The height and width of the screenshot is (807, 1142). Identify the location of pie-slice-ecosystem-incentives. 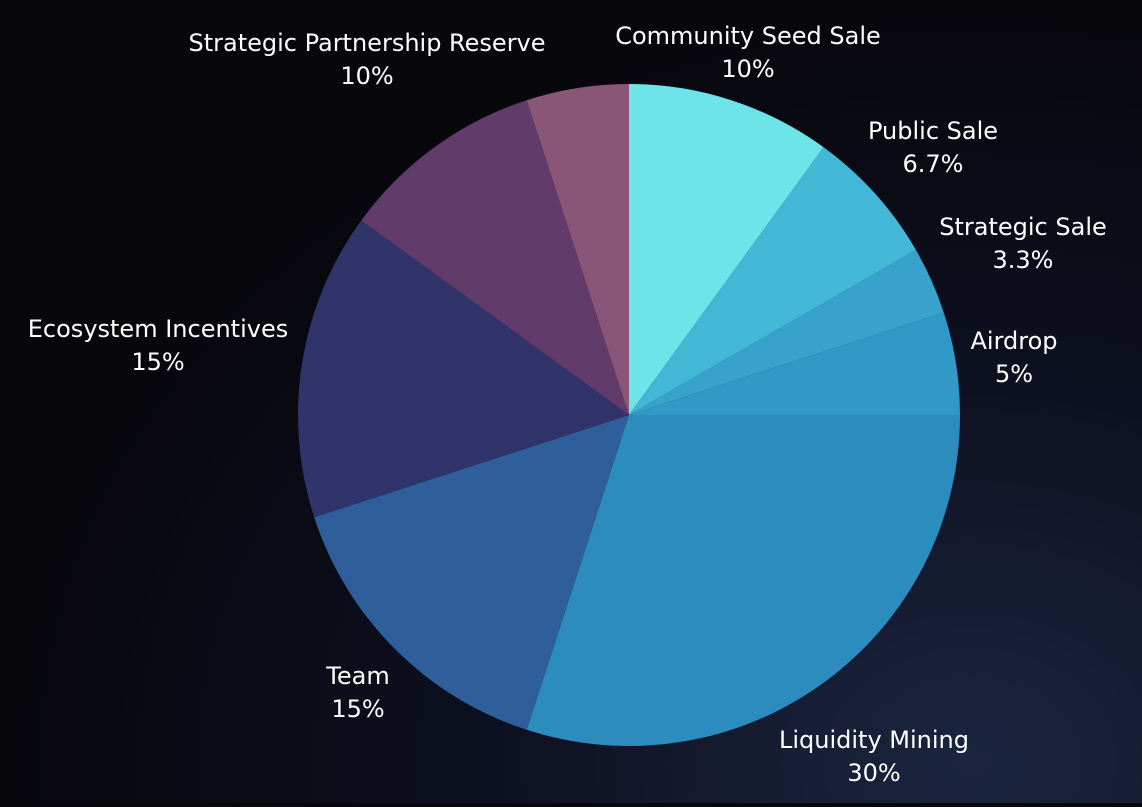
(463, 369).